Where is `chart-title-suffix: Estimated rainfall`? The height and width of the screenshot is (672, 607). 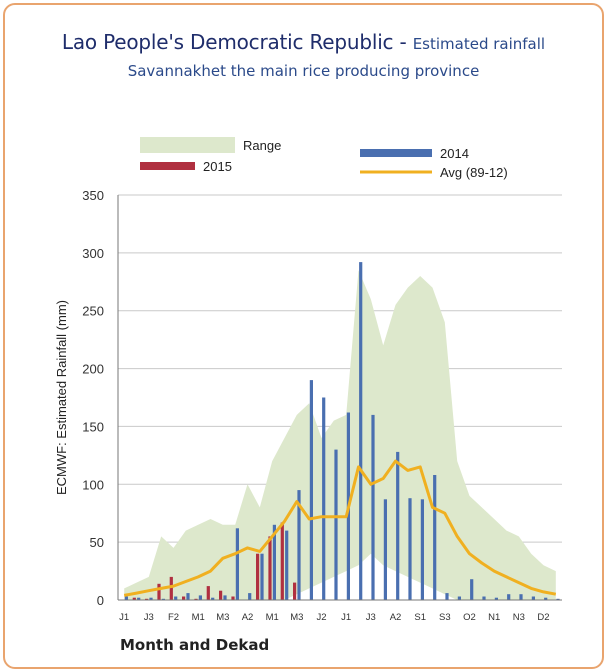
chart-title-suffix: Estimated rainfall is located at coordinates (479, 44).